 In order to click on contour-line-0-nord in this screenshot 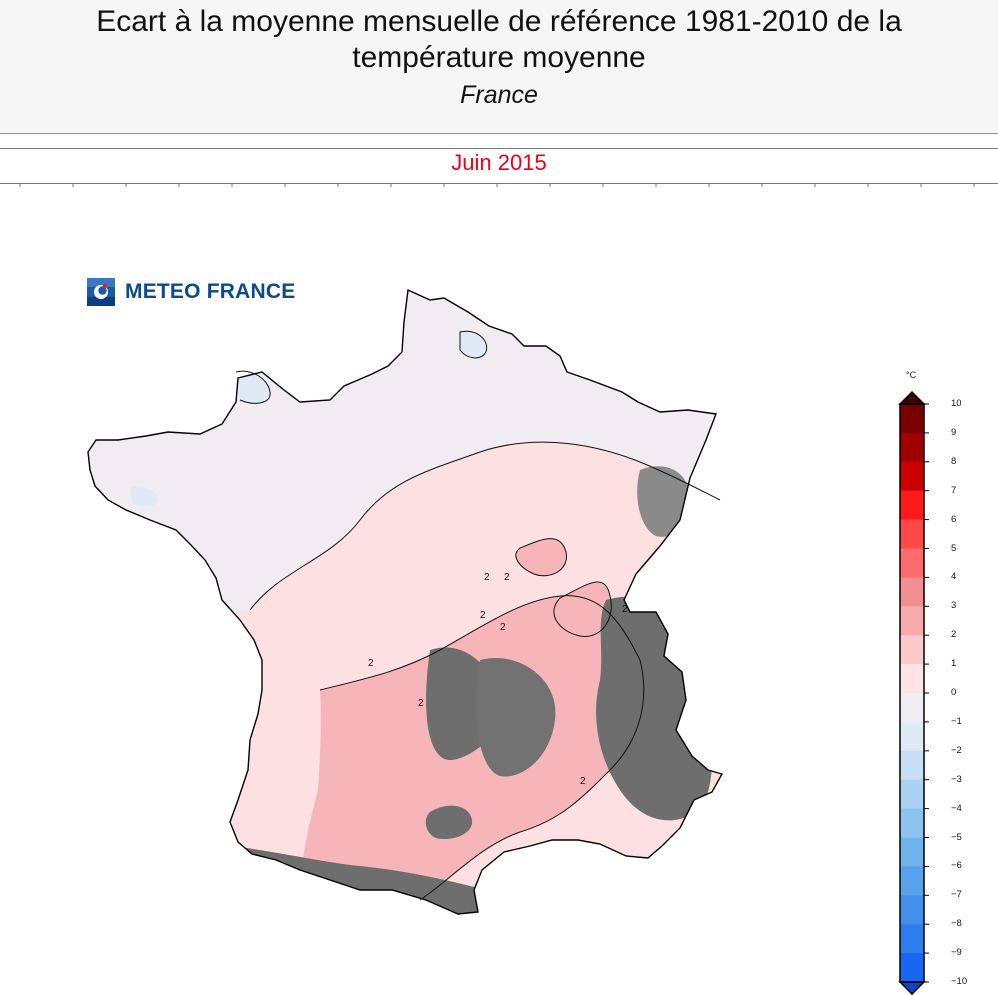, I will do `click(473, 344)`.